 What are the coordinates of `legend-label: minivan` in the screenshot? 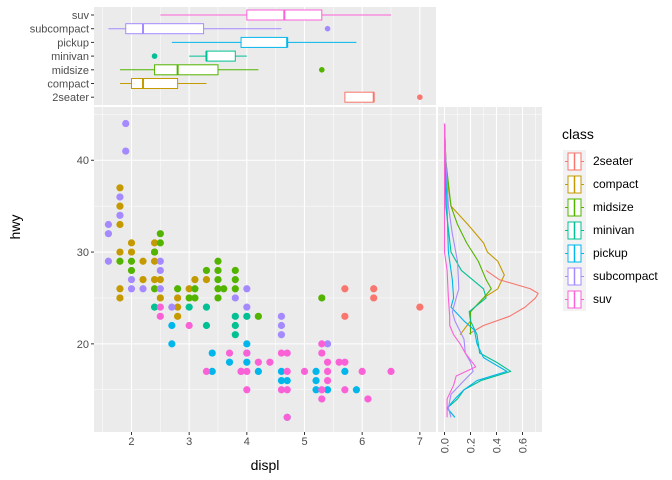 It's located at (613, 230).